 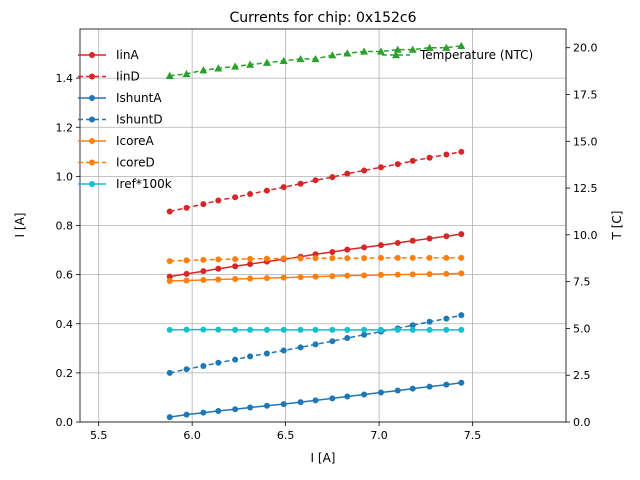 I want to click on y2-tick-label: 0.0, so click(x=582, y=422).